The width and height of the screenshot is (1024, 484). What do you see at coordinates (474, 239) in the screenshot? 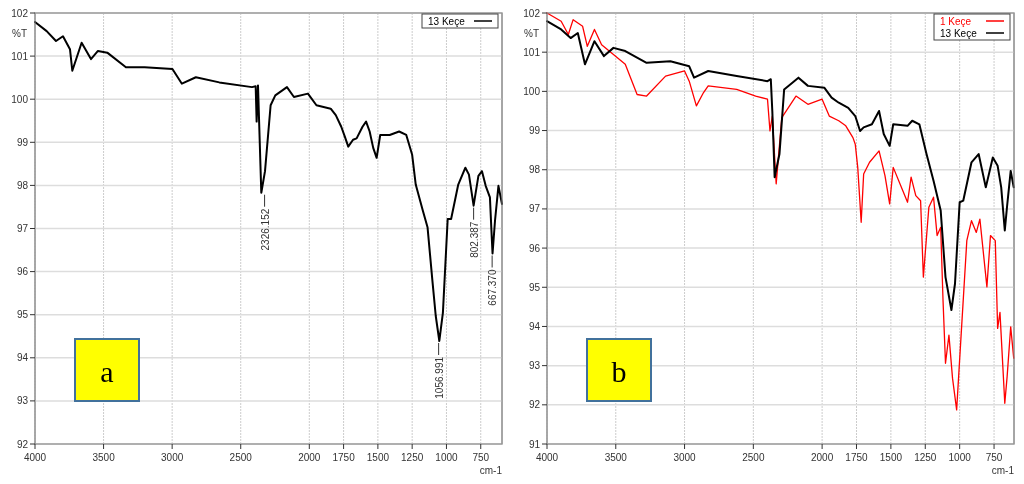
I see `annotation: 802.387` at bounding box center [474, 239].